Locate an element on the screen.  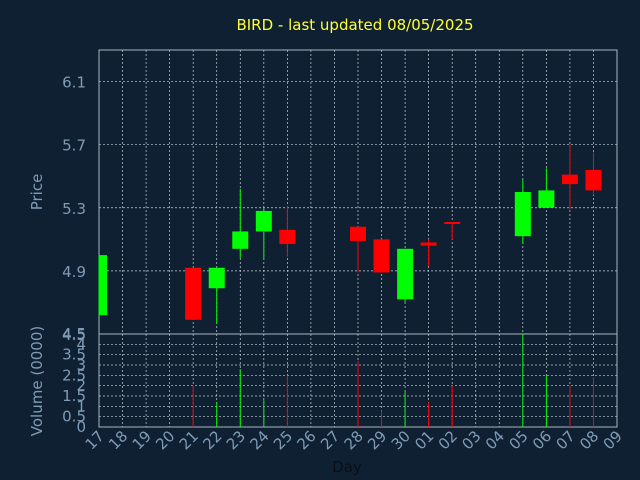
volume-tick-label: 4 is located at coordinates (81, 344).